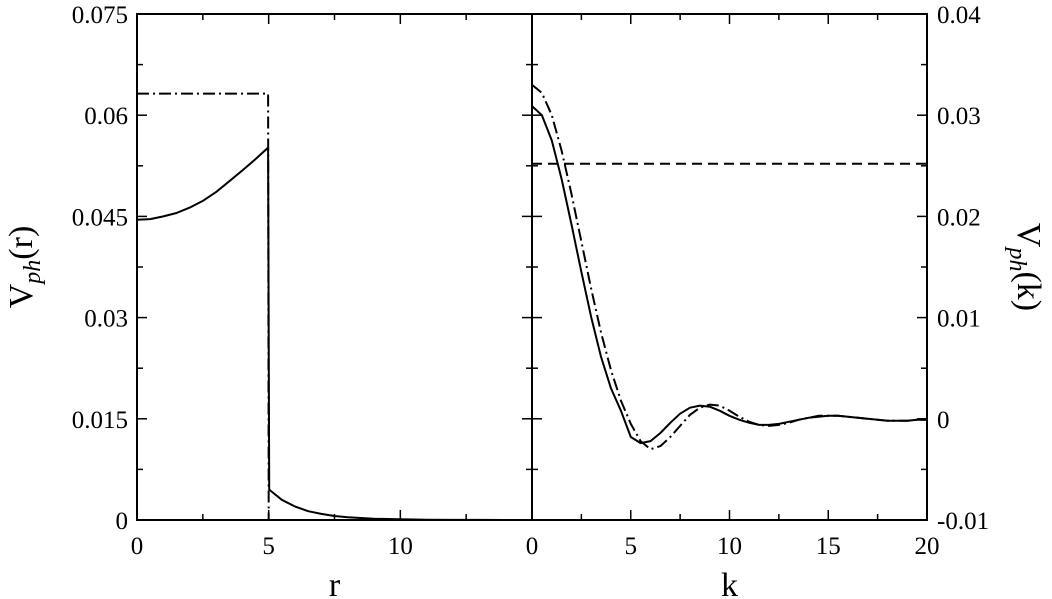  Describe the element at coordinates (729, 583) in the screenshot. I see `right-x-axis-label: k` at that location.